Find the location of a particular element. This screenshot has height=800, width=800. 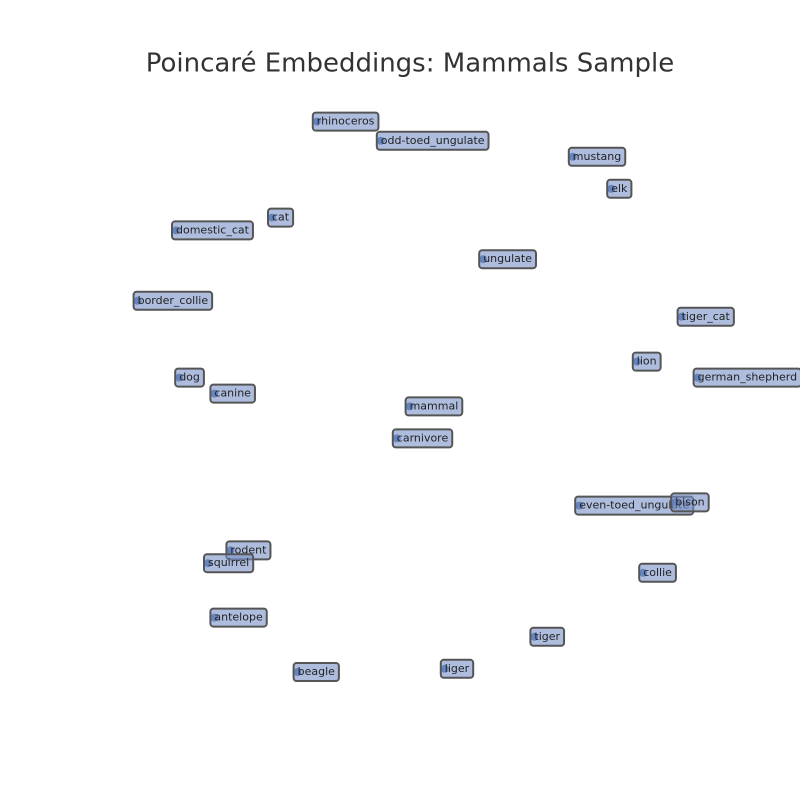

point-label: lion is located at coordinates (646, 361).